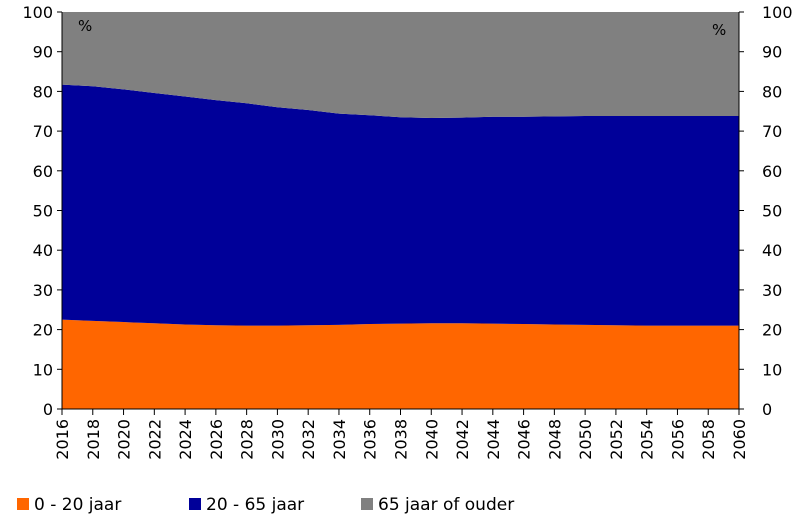 Image resolution: width=800 pixels, height=520 pixels. I want to click on x-tick-label: 2050, so click(585, 439).